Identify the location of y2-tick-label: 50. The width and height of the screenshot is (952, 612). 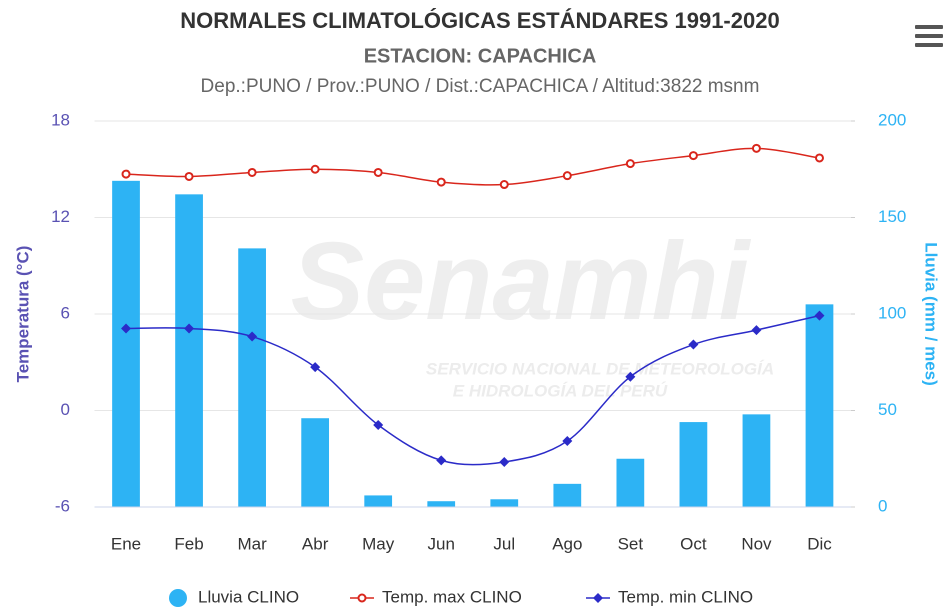
(887, 409).